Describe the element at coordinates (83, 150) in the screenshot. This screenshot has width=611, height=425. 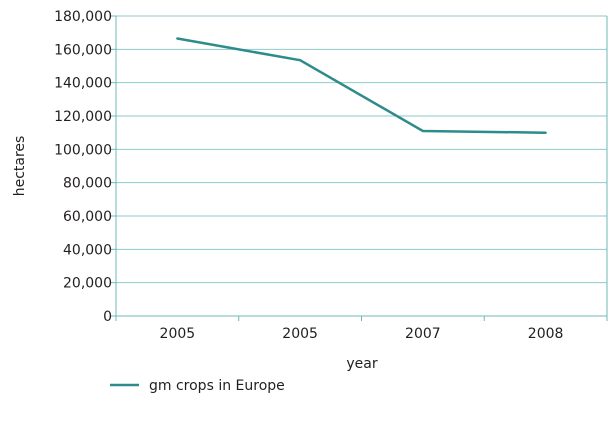
I see `y-tick-label: 100,000` at that location.